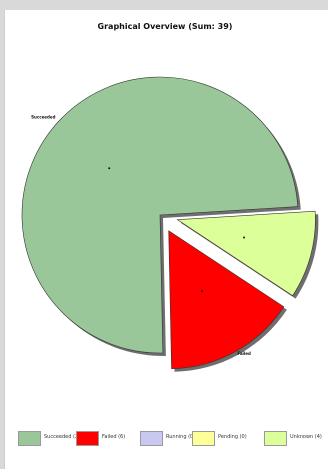  Describe the element at coordinates (114, 437) in the screenshot. I see `legend-label: Failed (6)` at that location.